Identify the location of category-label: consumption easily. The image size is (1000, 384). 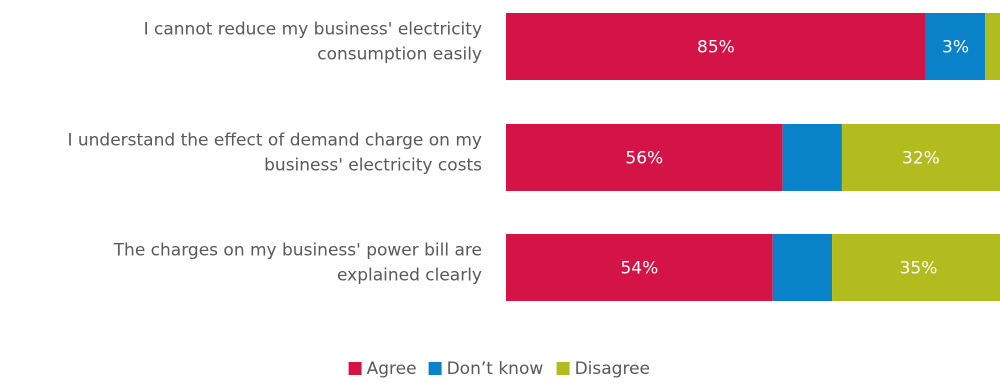
(399, 55).